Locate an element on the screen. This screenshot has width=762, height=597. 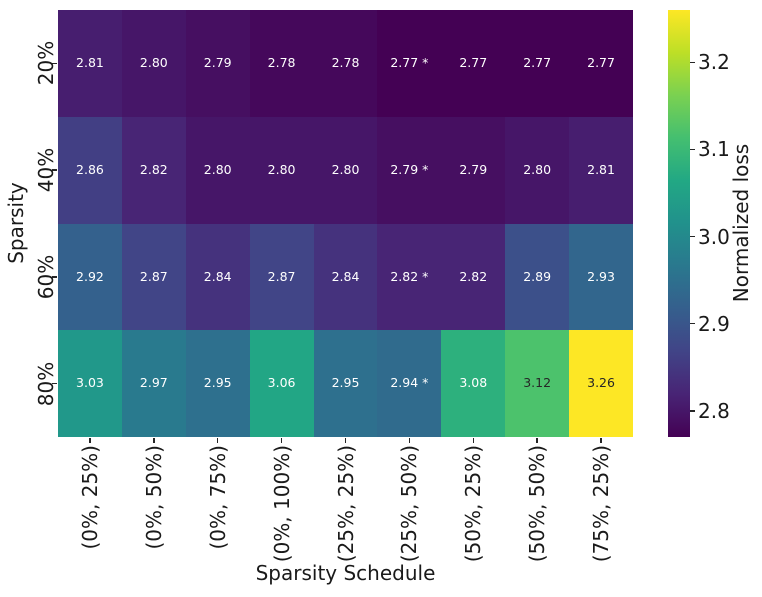
colorbar is located at coordinates (679, 223).